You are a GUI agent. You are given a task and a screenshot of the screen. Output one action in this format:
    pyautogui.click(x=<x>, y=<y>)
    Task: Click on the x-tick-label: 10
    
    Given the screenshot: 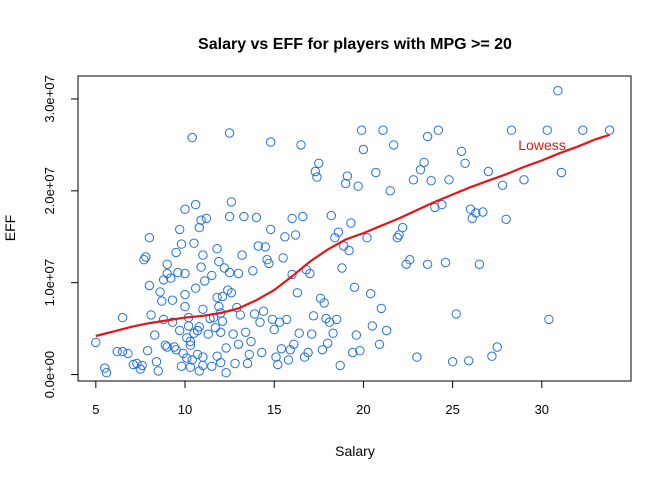 What is the action you would take?
    pyautogui.click(x=185, y=409)
    